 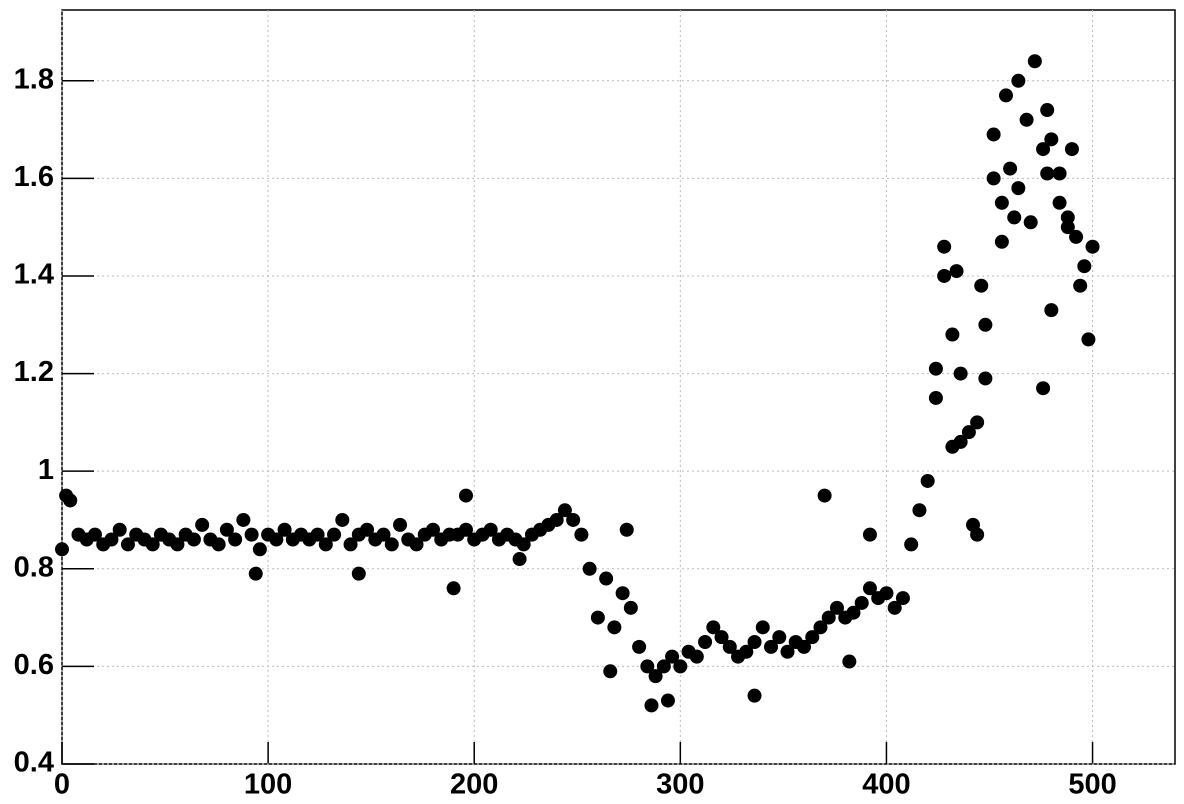 What do you see at coordinates (34, 763) in the screenshot?
I see `y-tick-label: 0.4` at bounding box center [34, 763].